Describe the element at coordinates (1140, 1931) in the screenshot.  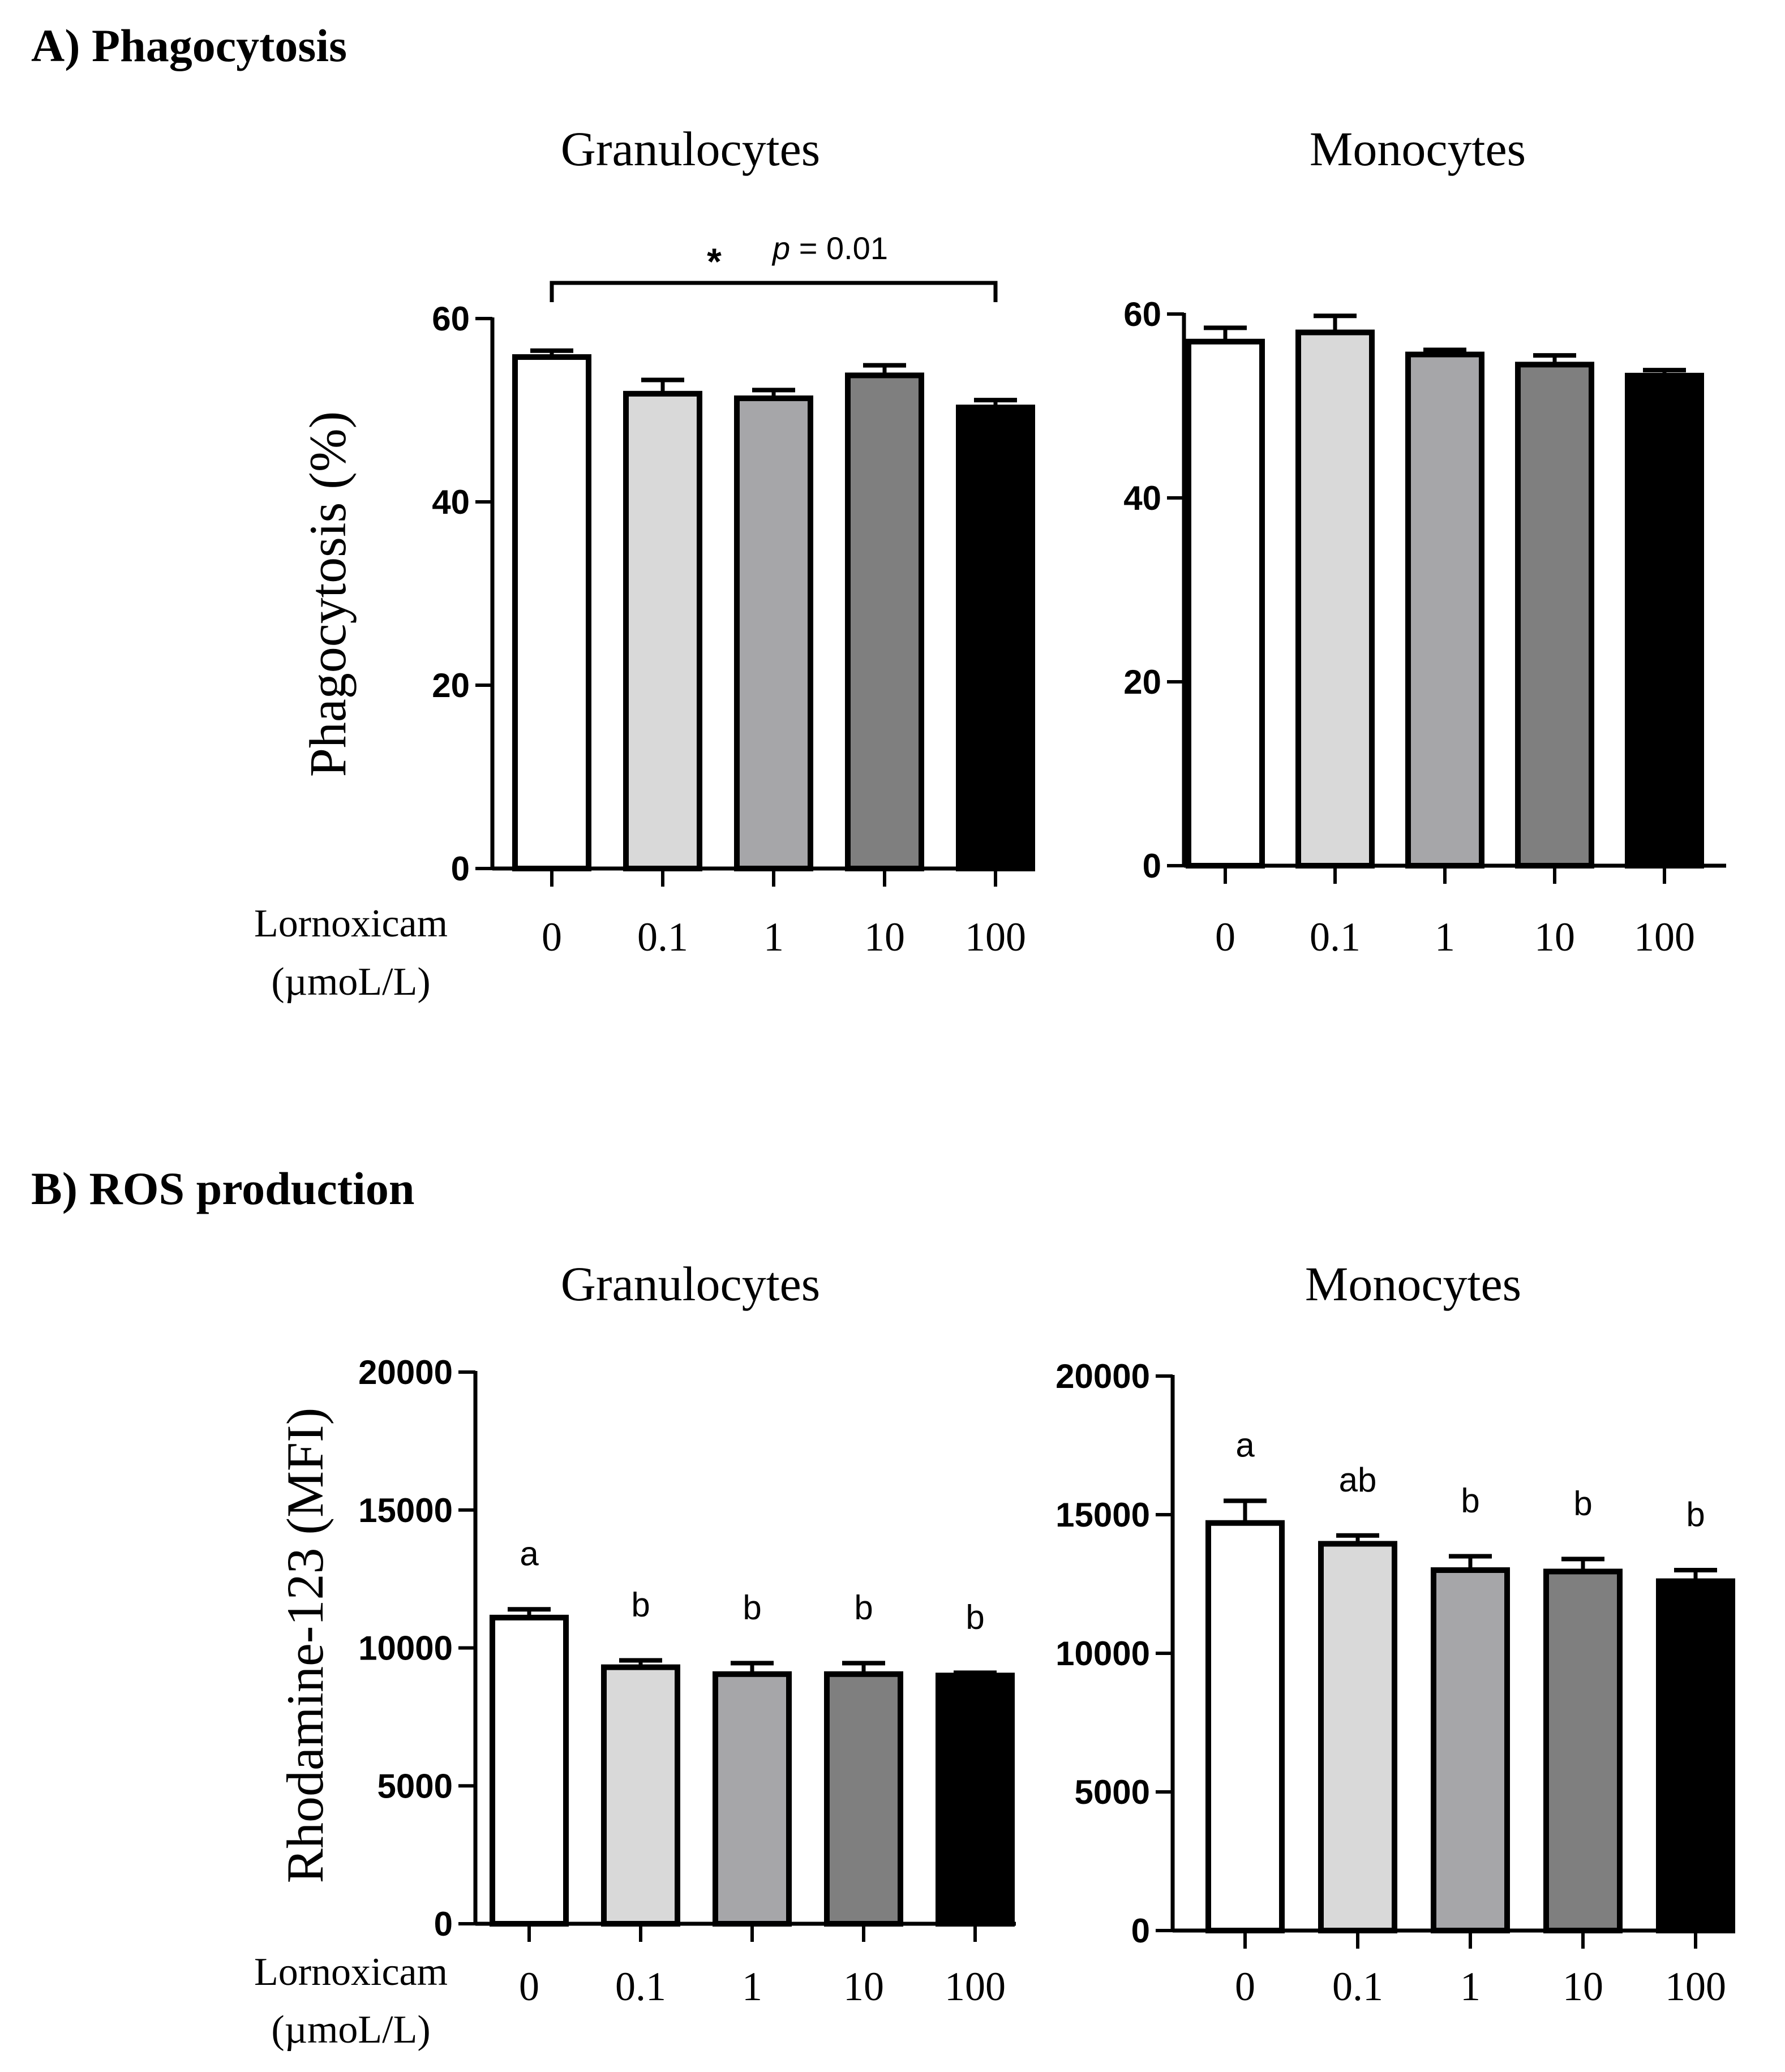
I see `ros-mono-y-tick-label: 0` at that location.